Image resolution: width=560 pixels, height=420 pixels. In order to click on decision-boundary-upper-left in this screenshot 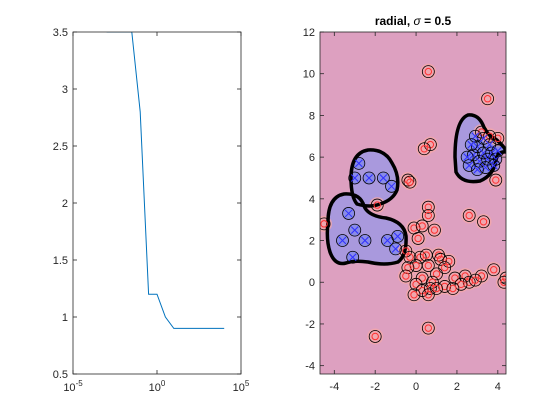, I will do `click(374, 178)`.